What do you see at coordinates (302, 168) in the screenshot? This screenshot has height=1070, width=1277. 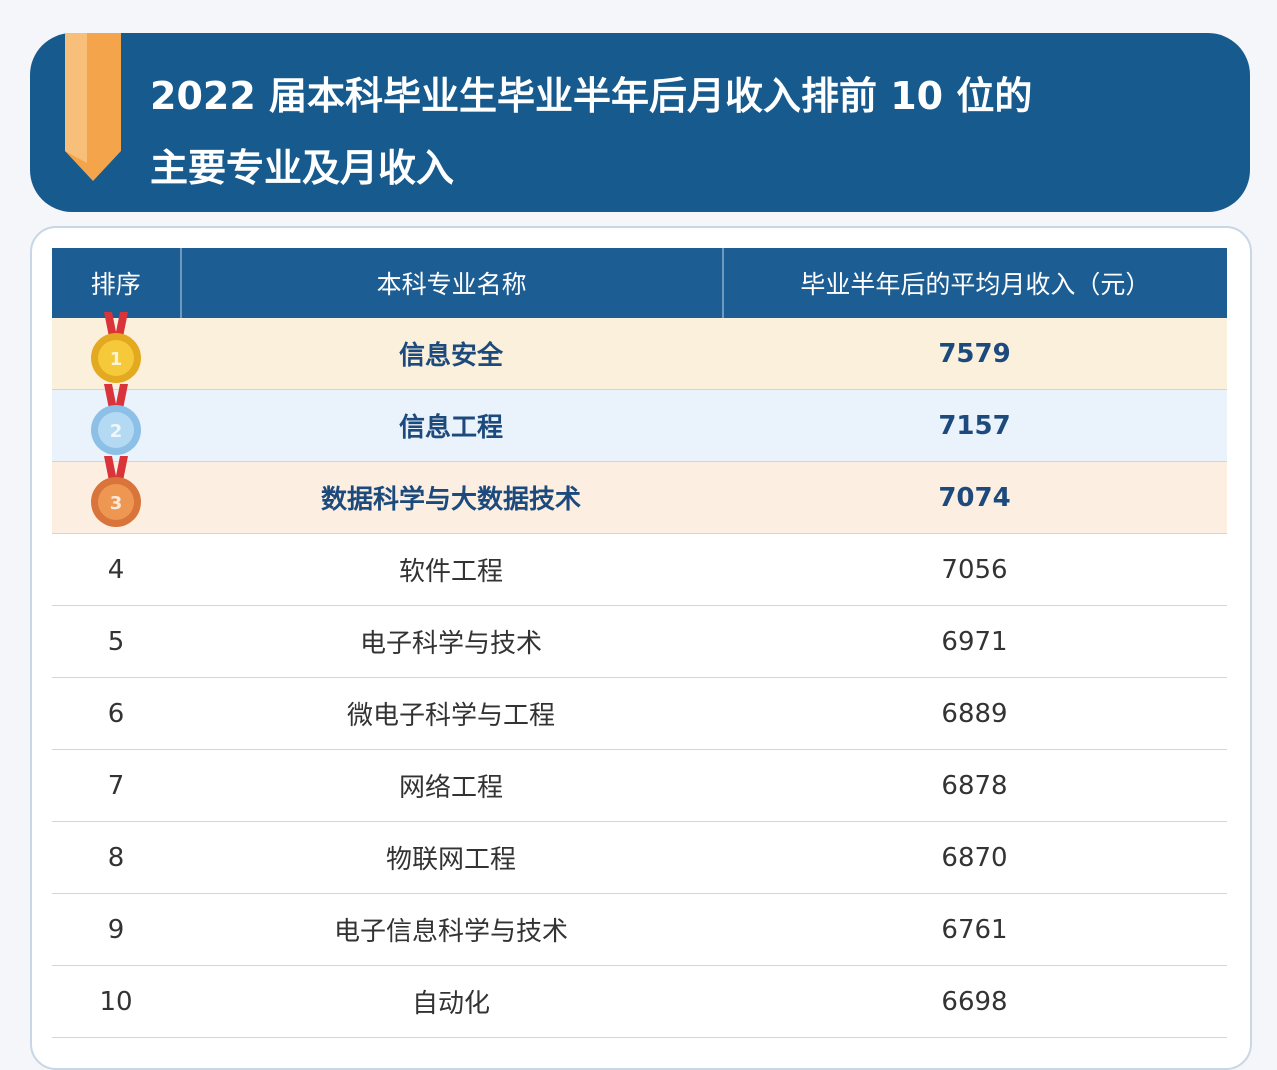 I see `title-line: 主要专业及月收入` at bounding box center [302, 168].